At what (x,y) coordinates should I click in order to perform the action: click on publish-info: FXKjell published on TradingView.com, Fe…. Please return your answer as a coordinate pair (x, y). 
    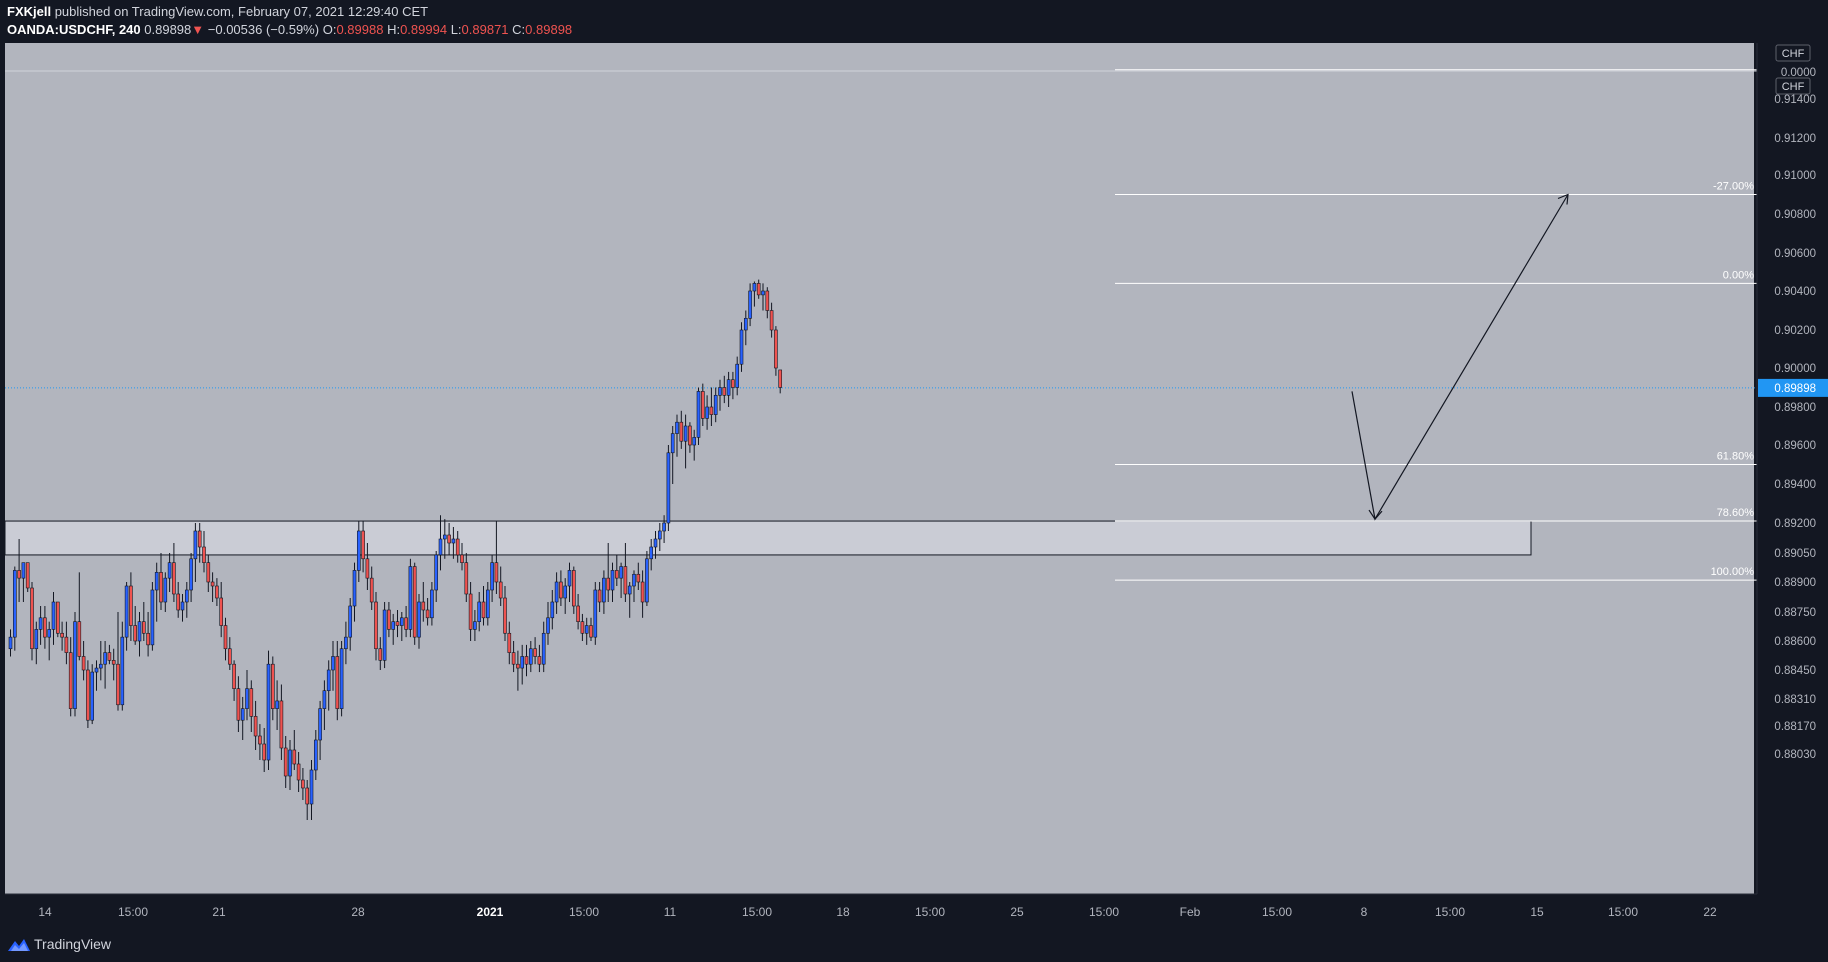
    Looking at the image, I should click on (217, 11).